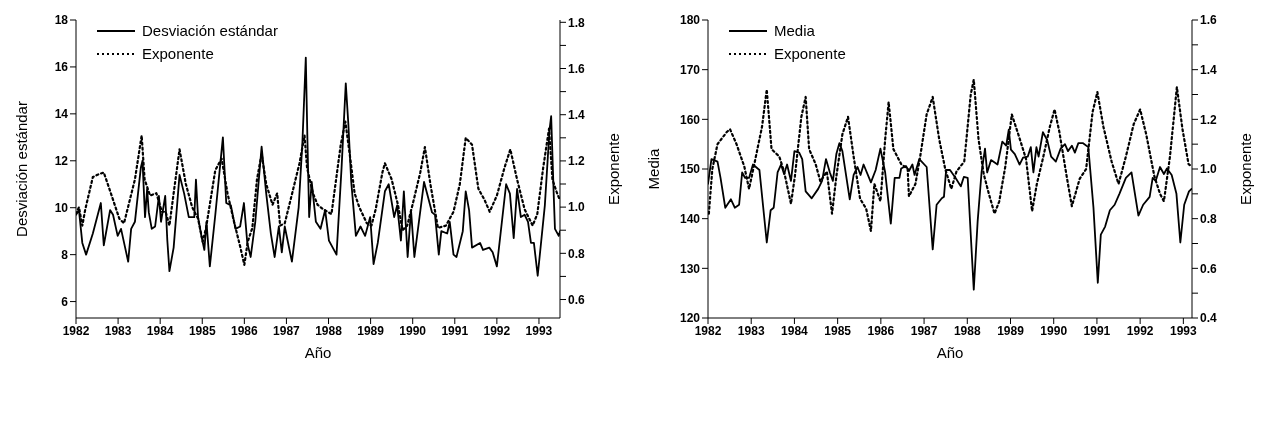 The width and height of the screenshot is (1273, 431). I want to click on y-tick-label: 10, so click(61, 207).